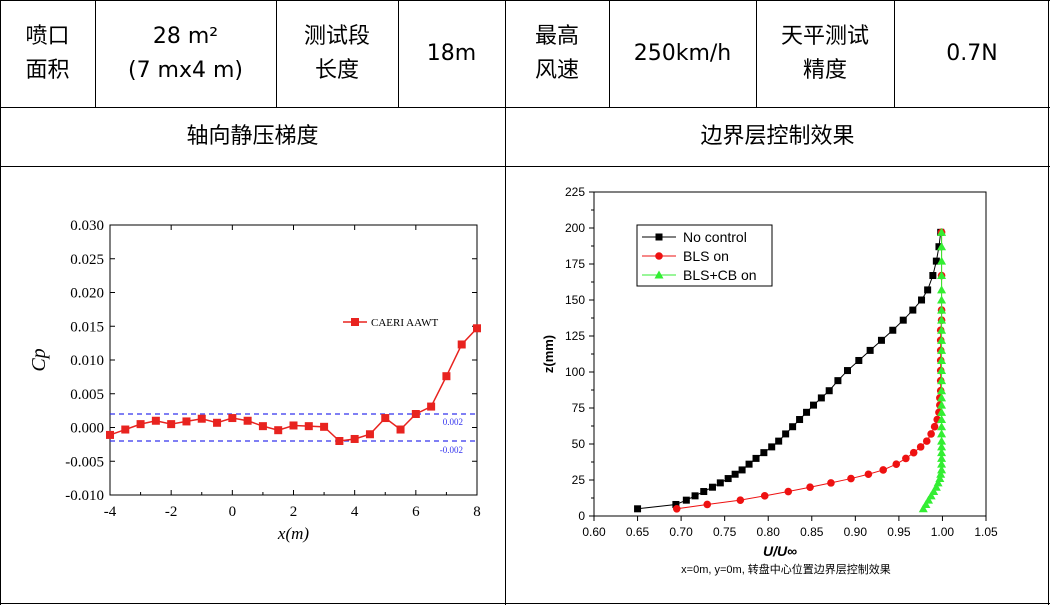  What do you see at coordinates (777, 136) in the screenshot?
I see `cell-text: 边界层控制效果` at bounding box center [777, 136].